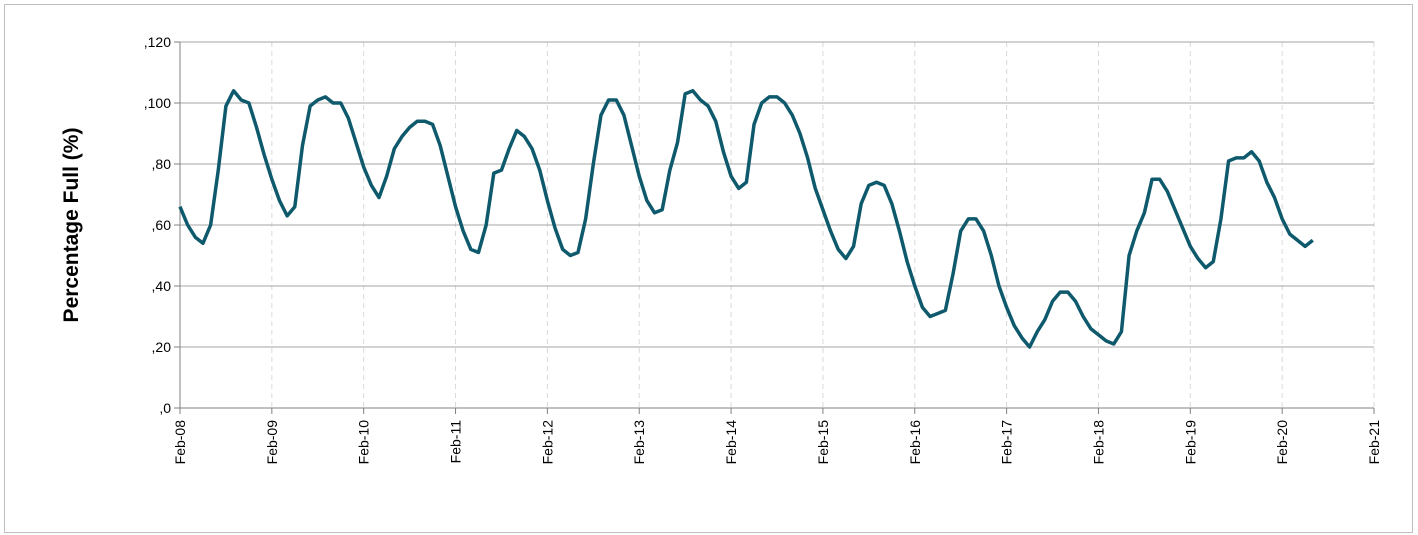 Image resolution: width=1418 pixels, height=535 pixels. I want to click on x-tick-label: Feb-08, so click(180, 442).